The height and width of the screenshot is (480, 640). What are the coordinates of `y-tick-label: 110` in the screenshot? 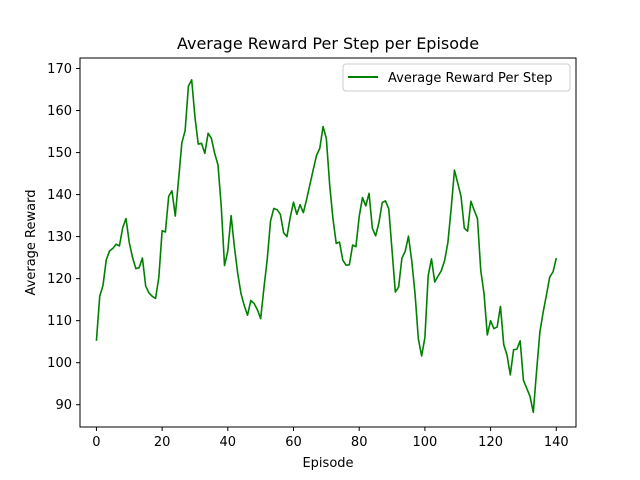 It's located at (59, 321).